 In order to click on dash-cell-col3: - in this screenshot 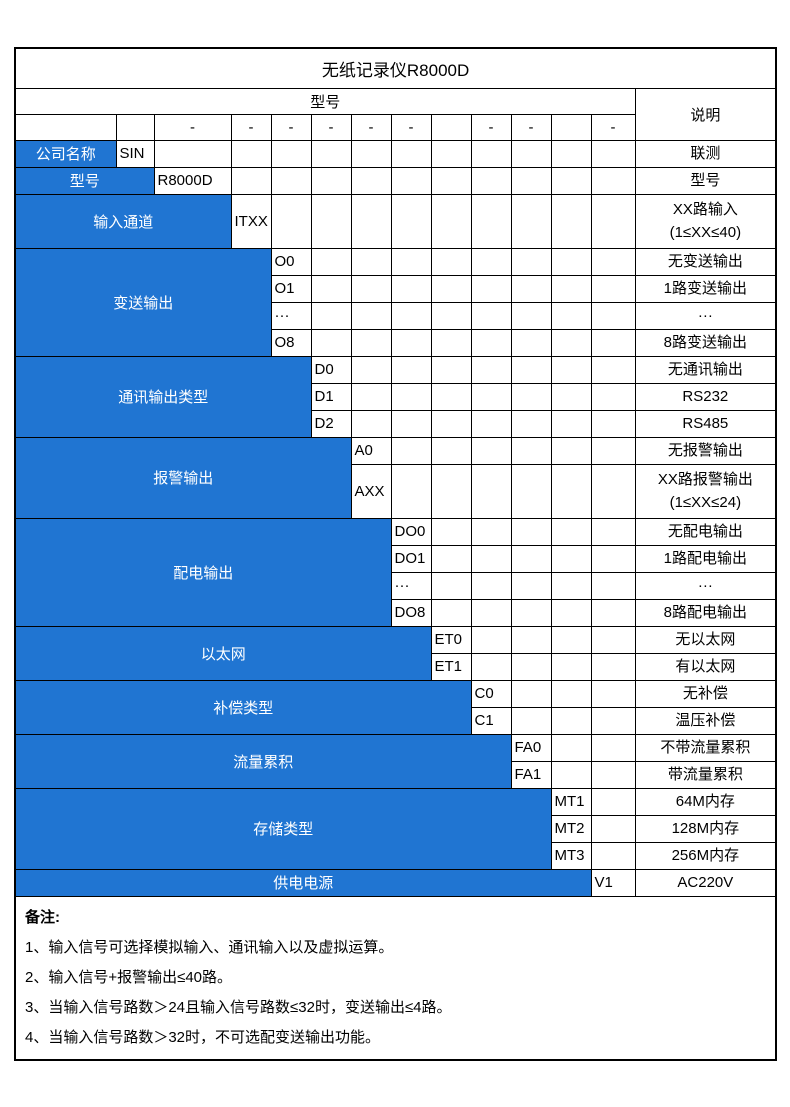, I will do `click(192, 127)`.